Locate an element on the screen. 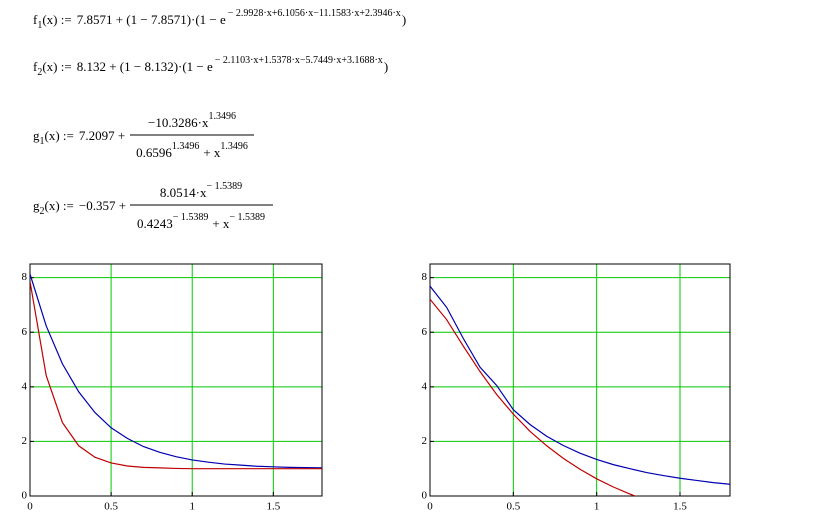  expression: 7.8571 + (1 − 7.8571)·(1 − e is located at coordinates (151, 19).